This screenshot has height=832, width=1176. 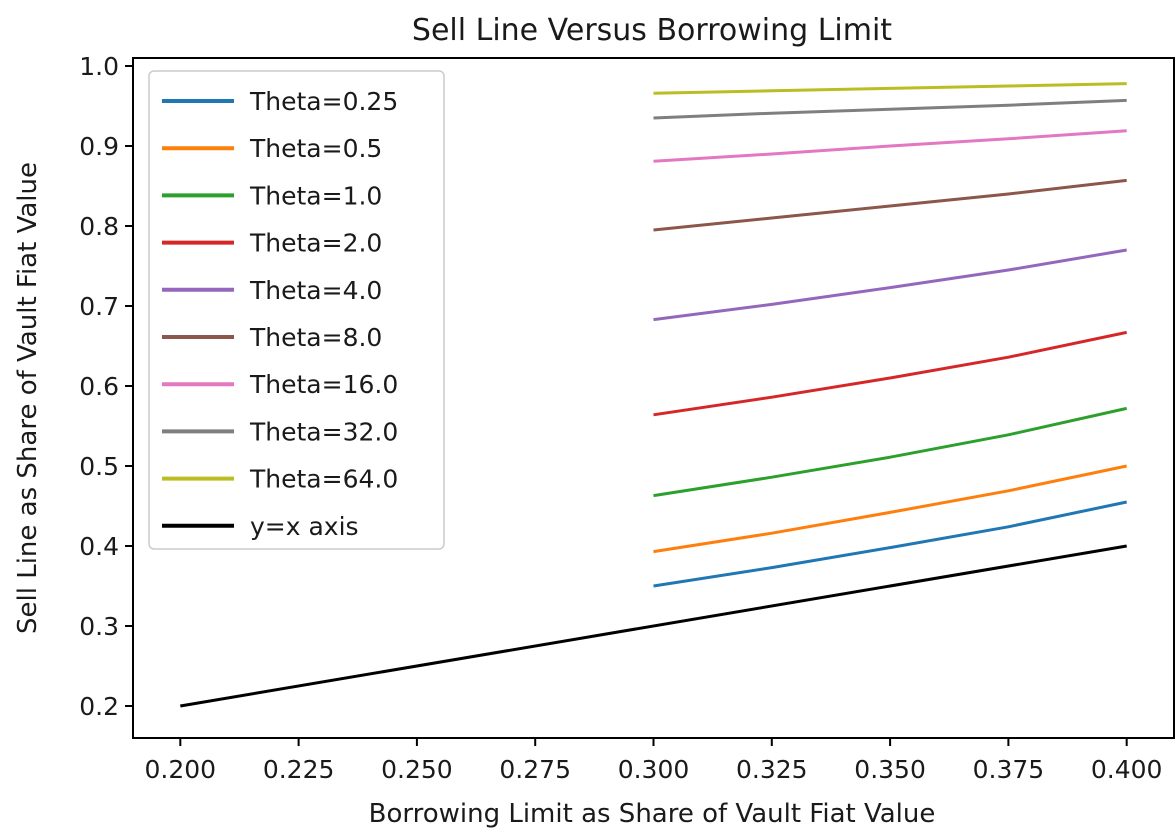 What do you see at coordinates (323, 479) in the screenshot?
I see `legend-label-8: Theta=64.0` at bounding box center [323, 479].